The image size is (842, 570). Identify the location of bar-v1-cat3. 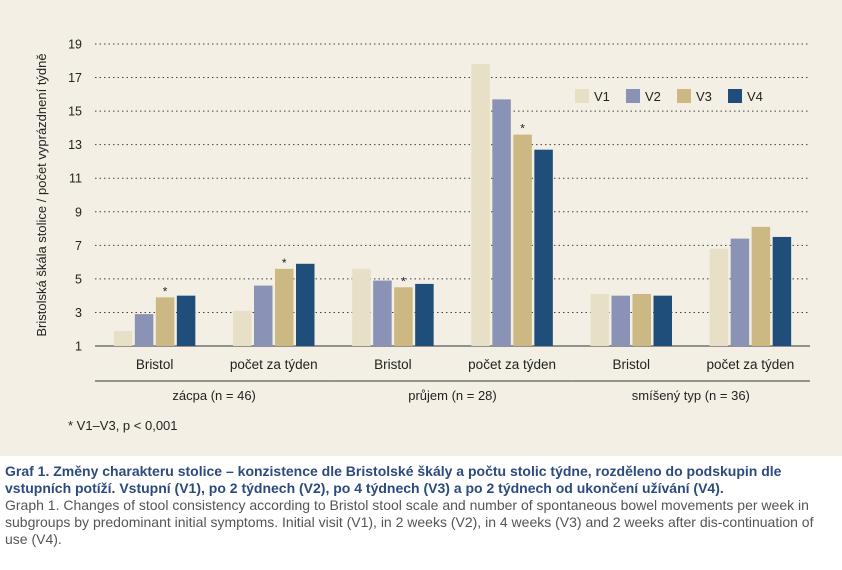
(480, 205).